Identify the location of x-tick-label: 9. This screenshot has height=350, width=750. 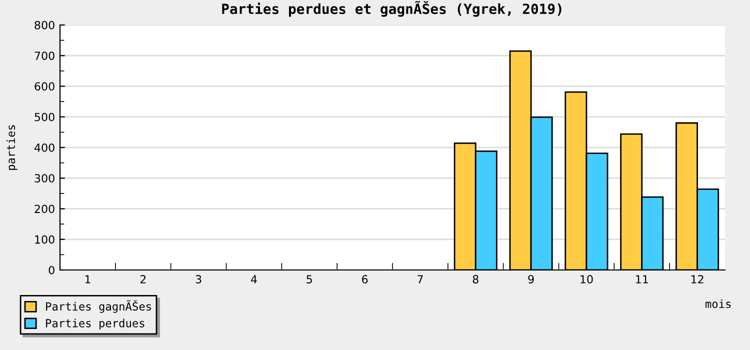
(531, 279).